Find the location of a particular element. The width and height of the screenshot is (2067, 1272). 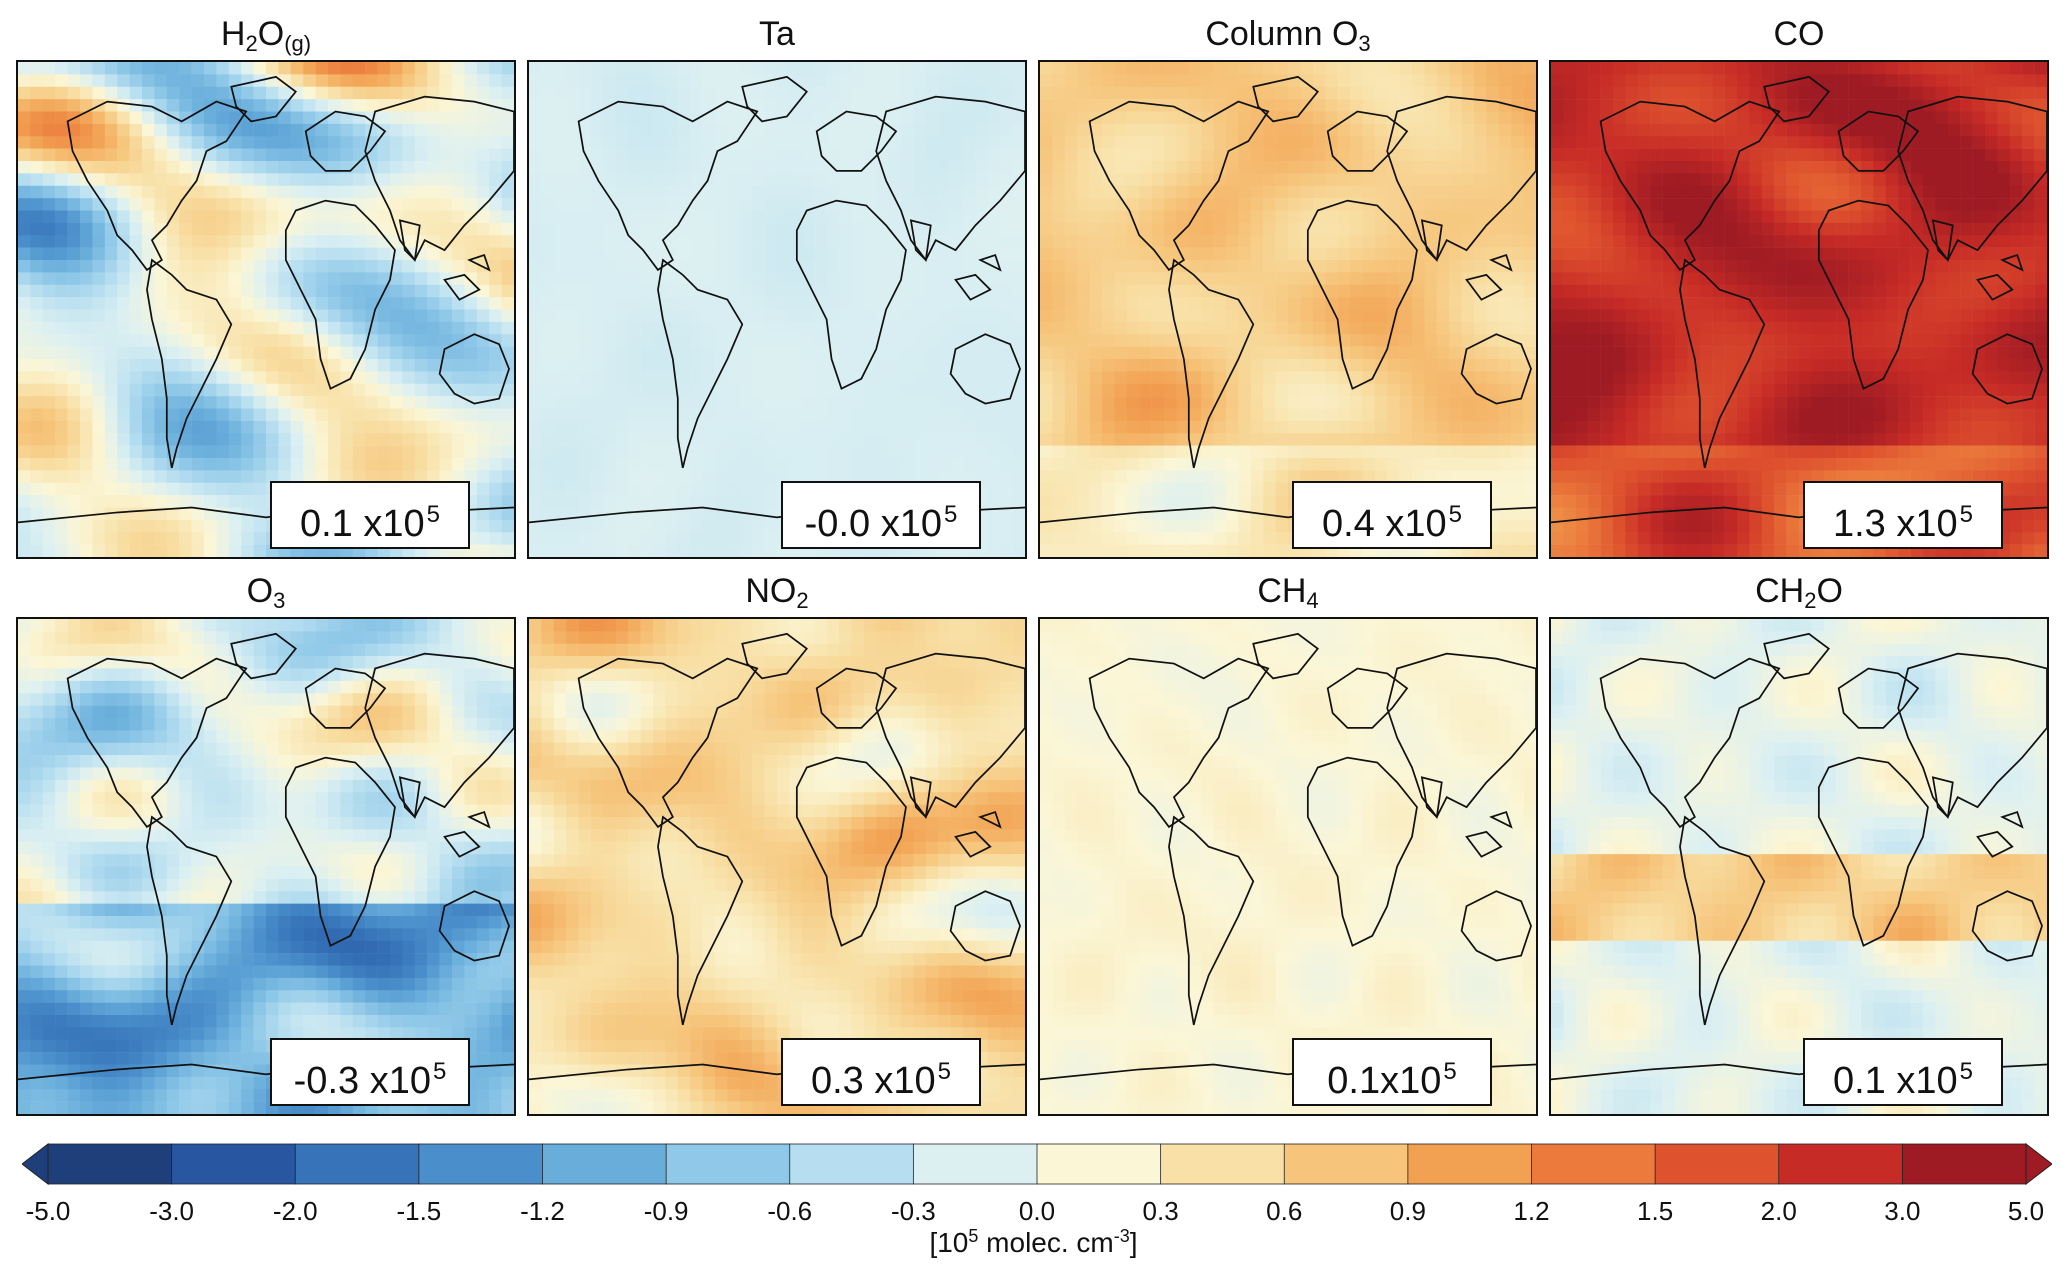

world-map: 1.3 x105 is located at coordinates (1799, 309).